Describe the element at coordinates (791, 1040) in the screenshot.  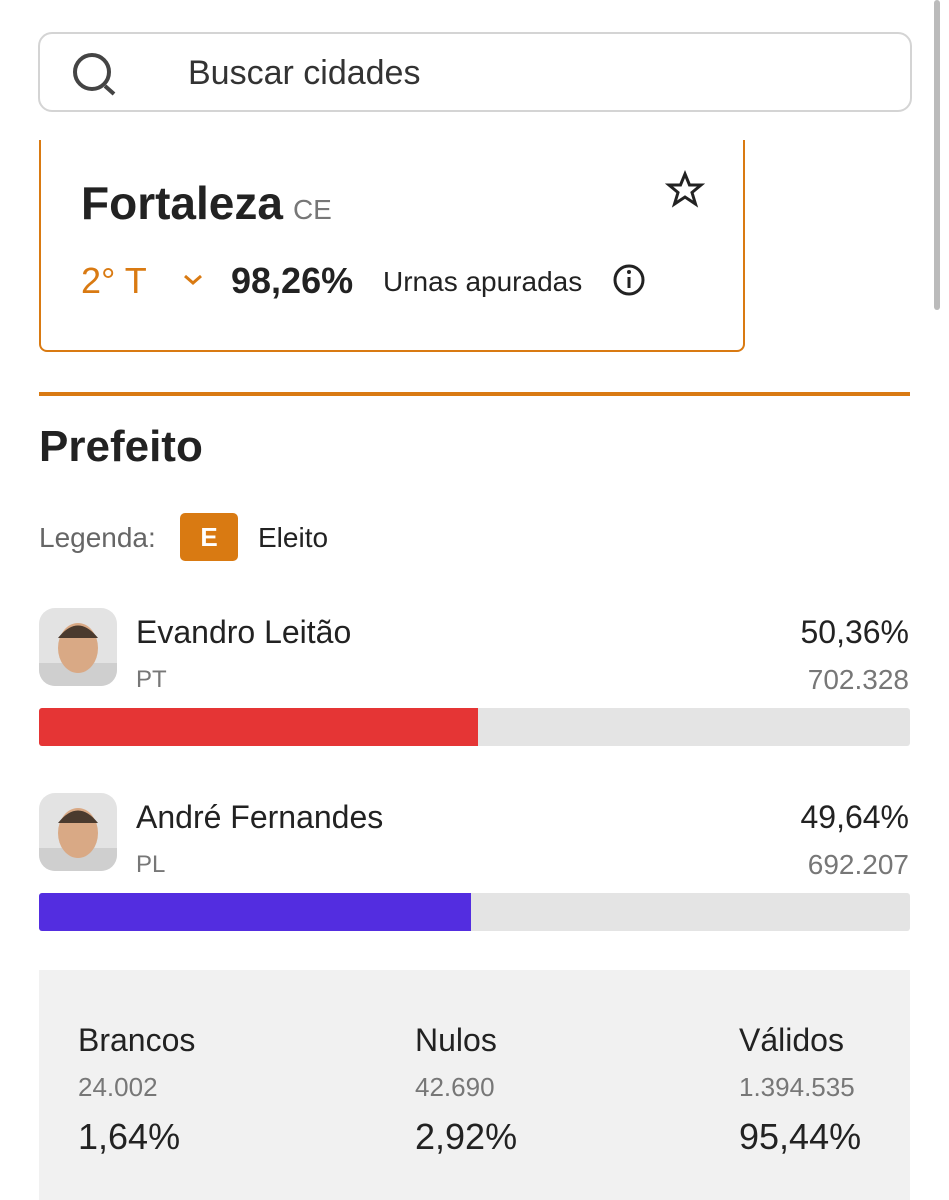
I see `total-label: Válidos` at that location.